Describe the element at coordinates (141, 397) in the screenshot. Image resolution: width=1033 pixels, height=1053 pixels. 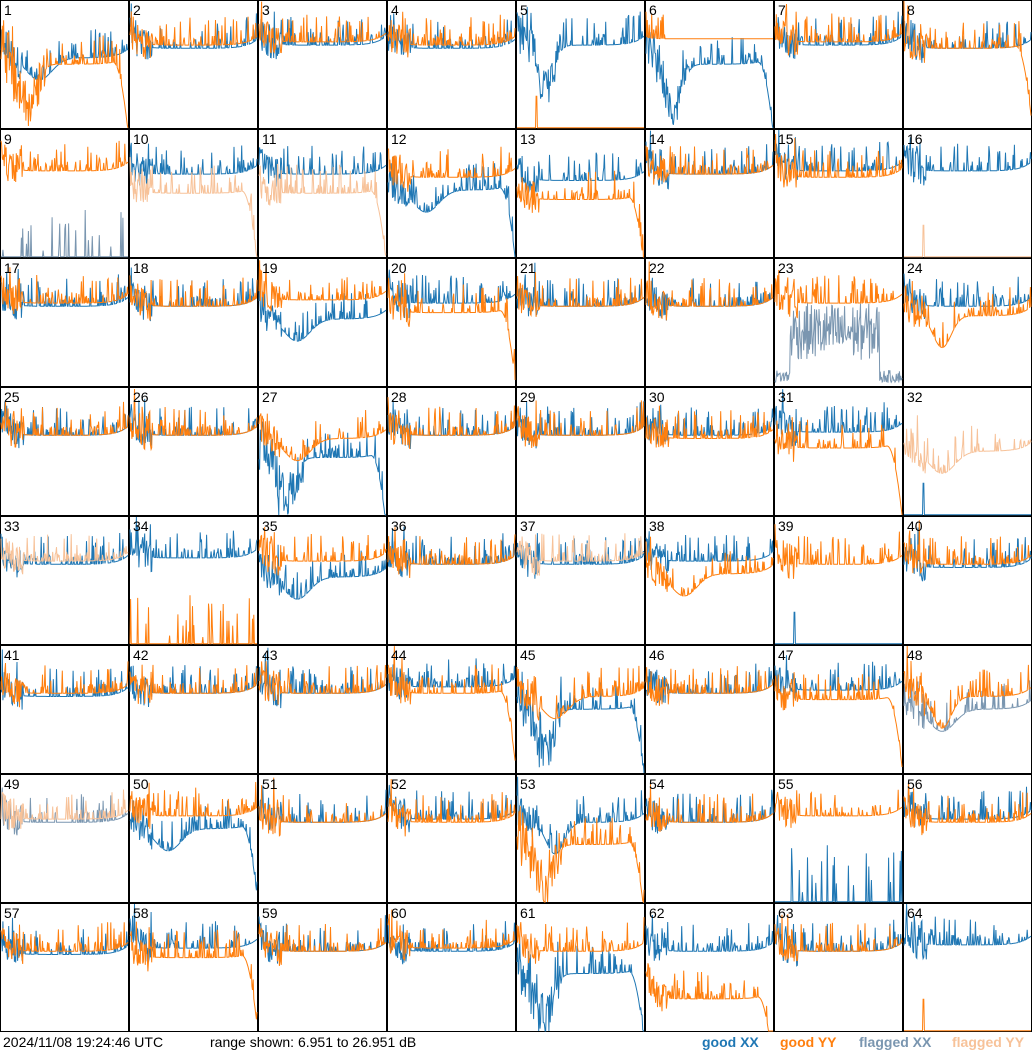
I see `panel-label: 26` at that location.